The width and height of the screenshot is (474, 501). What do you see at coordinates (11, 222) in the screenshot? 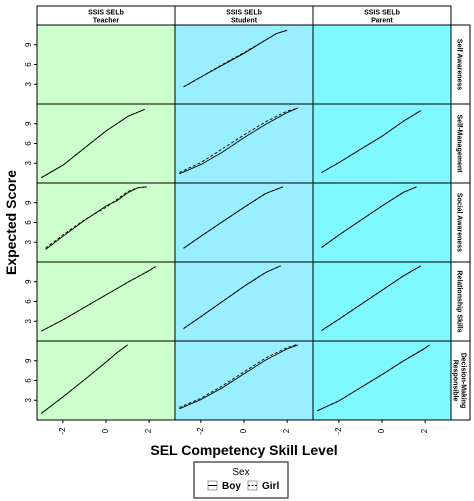
I see `y-axis-title: Expected Score` at bounding box center [11, 222].